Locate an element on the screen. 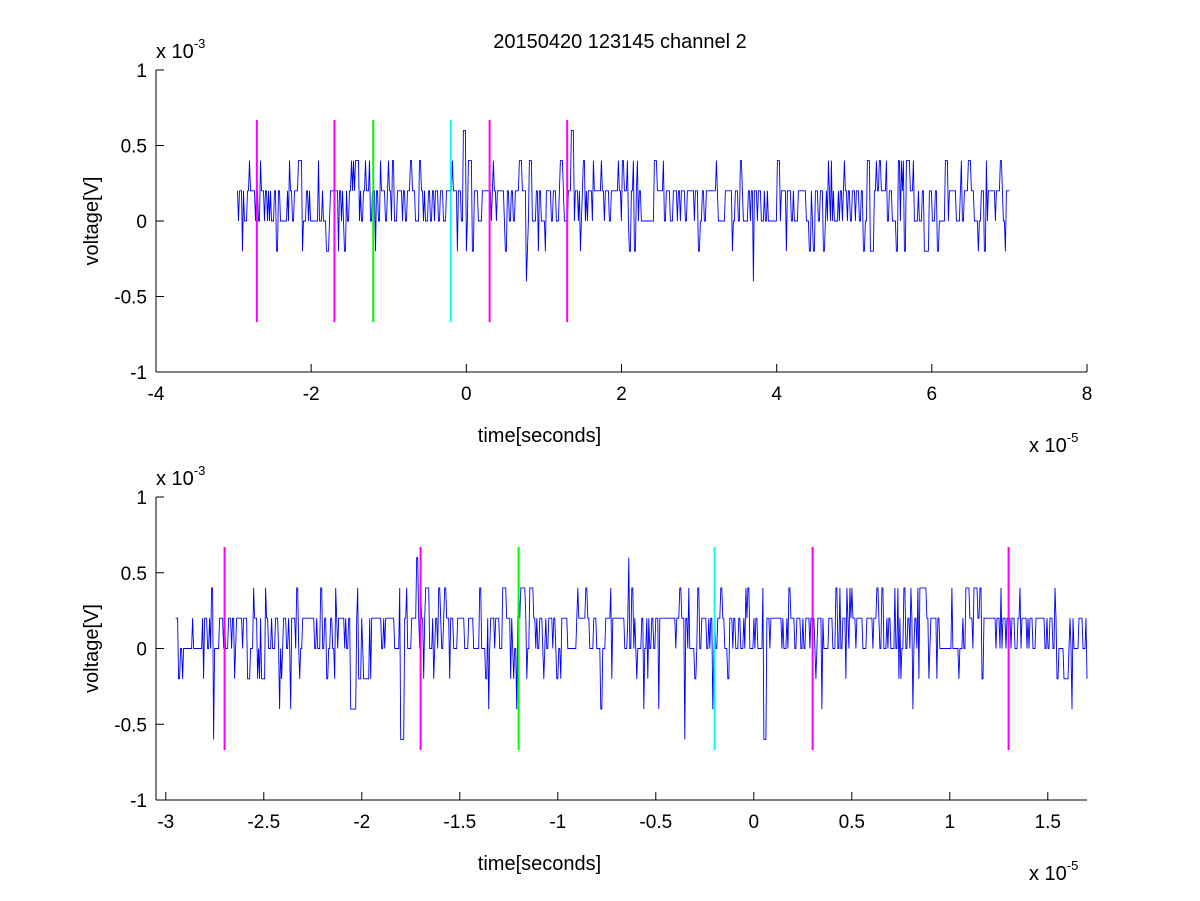 The width and height of the screenshot is (1200, 901). figure-title: 20150420 123145 channel 2 is located at coordinates (620, 42).